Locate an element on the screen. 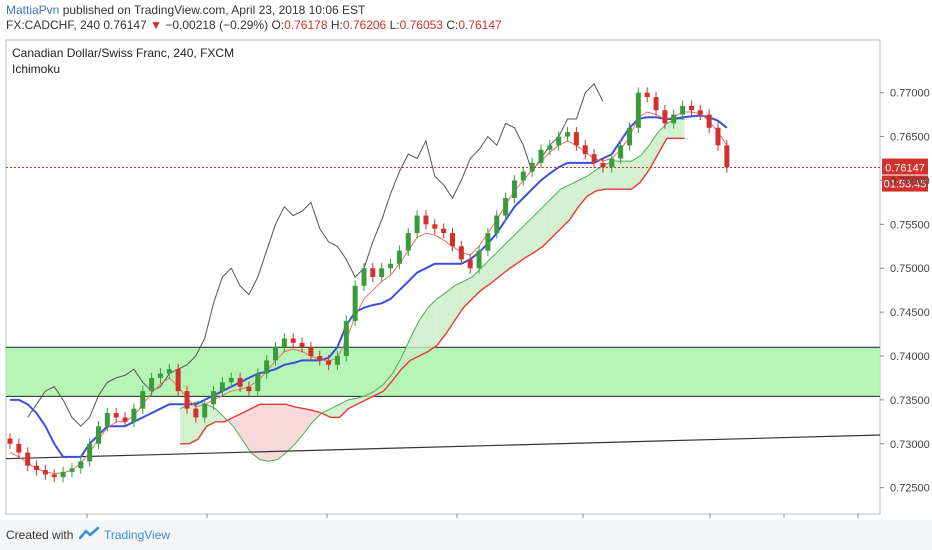  chart-title: Canadian Dollar/Swiss Franc, 240, FXCM is located at coordinates (123, 53).